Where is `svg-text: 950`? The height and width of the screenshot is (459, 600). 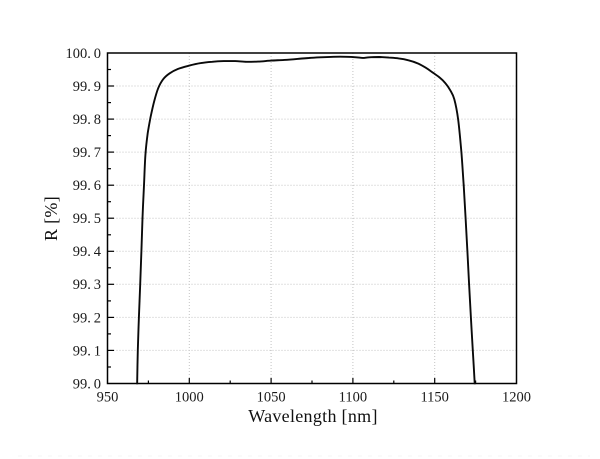
svg-text: 950 is located at coordinates (108, 398).